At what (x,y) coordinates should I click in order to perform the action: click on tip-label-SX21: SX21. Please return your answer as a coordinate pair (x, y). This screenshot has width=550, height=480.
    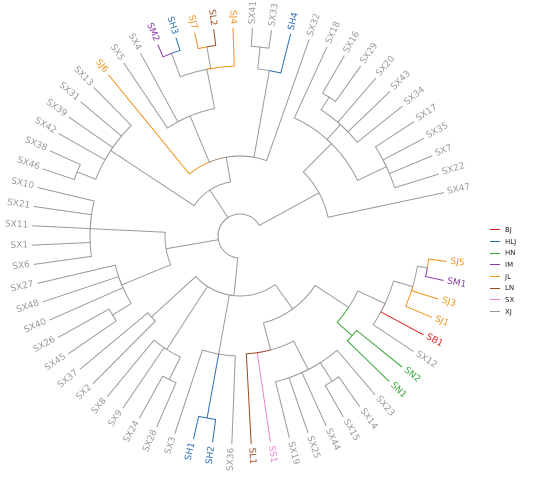
    Looking at the image, I should click on (18, 204).